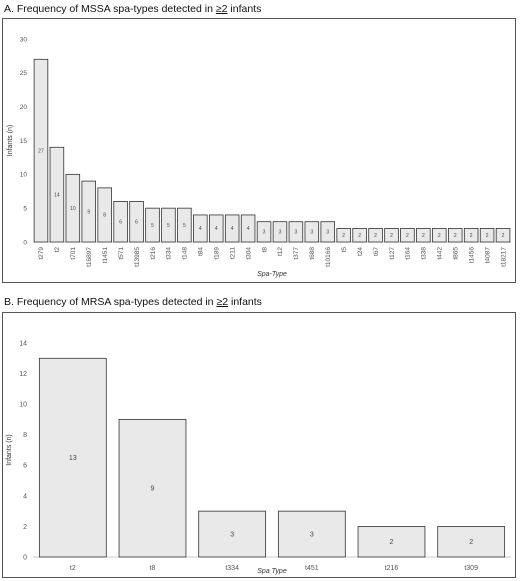 The width and height of the screenshot is (520, 581). What do you see at coordinates (328, 257) in the screenshot?
I see `chart-a-x-tick-label: t10166` at bounding box center [328, 257].